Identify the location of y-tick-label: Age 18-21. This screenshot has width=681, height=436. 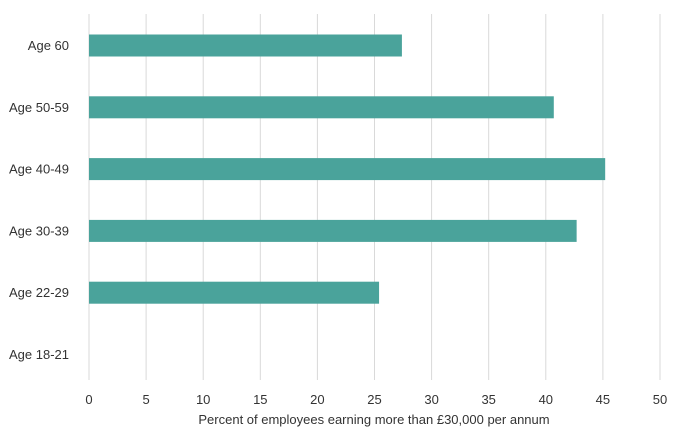
(39, 354).